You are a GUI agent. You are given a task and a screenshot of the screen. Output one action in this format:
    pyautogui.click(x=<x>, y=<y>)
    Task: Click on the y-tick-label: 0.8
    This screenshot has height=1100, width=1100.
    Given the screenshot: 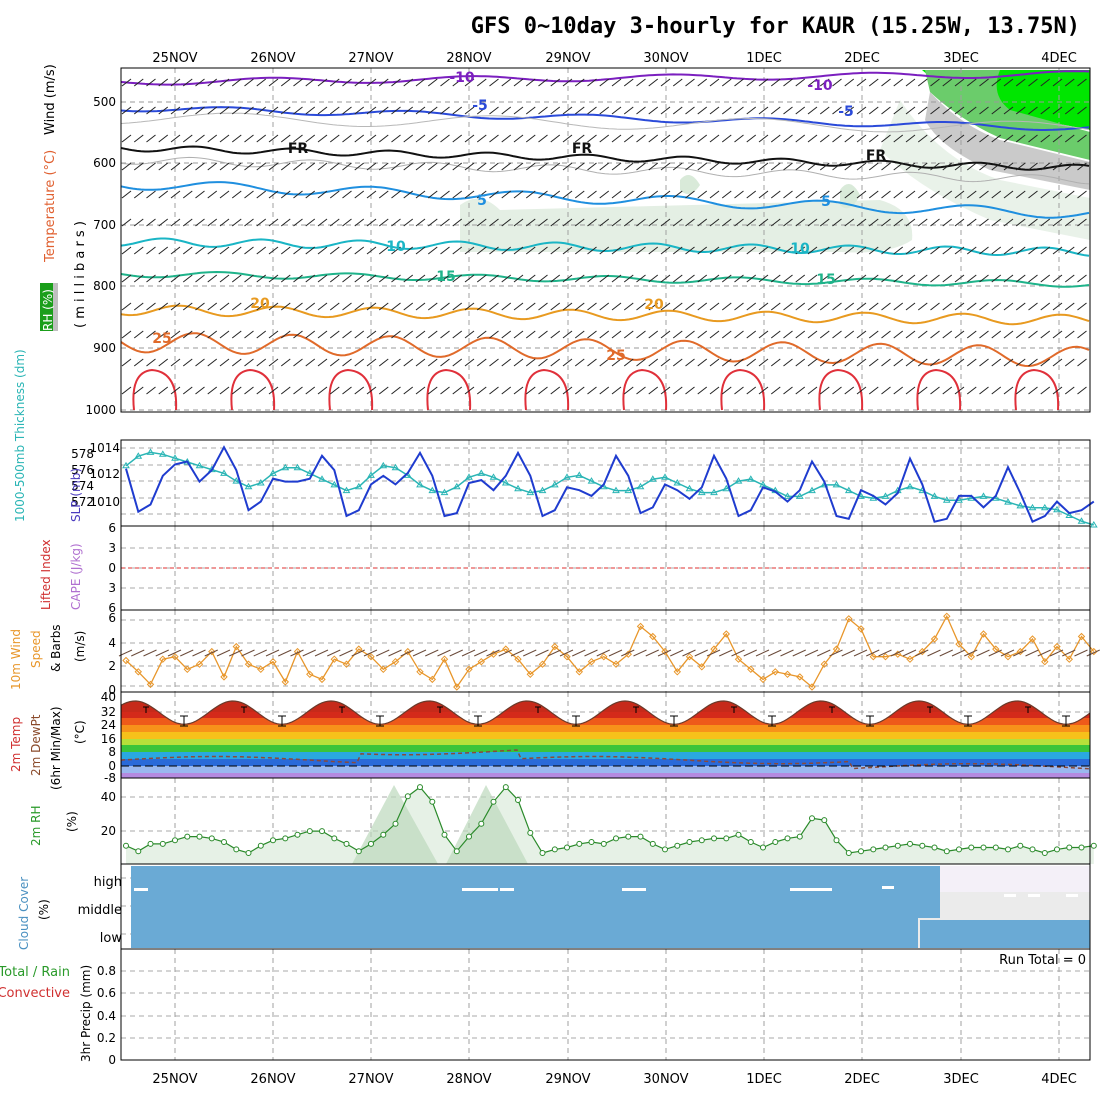 What is the action you would take?
    pyautogui.click(x=106, y=971)
    